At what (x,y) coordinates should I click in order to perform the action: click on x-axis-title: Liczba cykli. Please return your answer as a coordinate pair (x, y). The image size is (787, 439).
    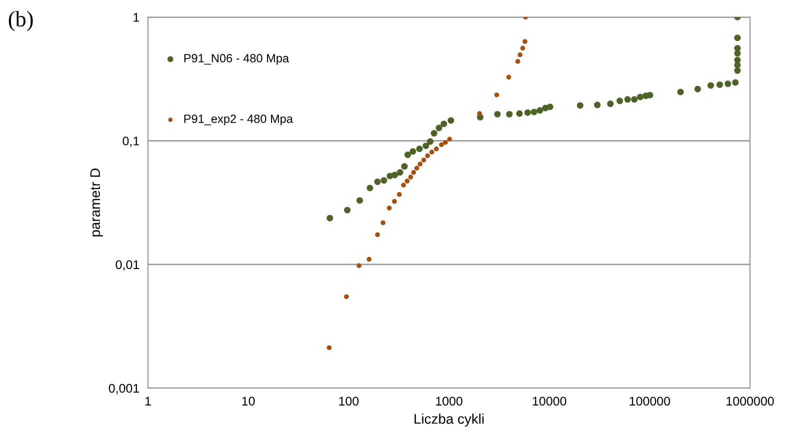
    Looking at the image, I should click on (449, 420).